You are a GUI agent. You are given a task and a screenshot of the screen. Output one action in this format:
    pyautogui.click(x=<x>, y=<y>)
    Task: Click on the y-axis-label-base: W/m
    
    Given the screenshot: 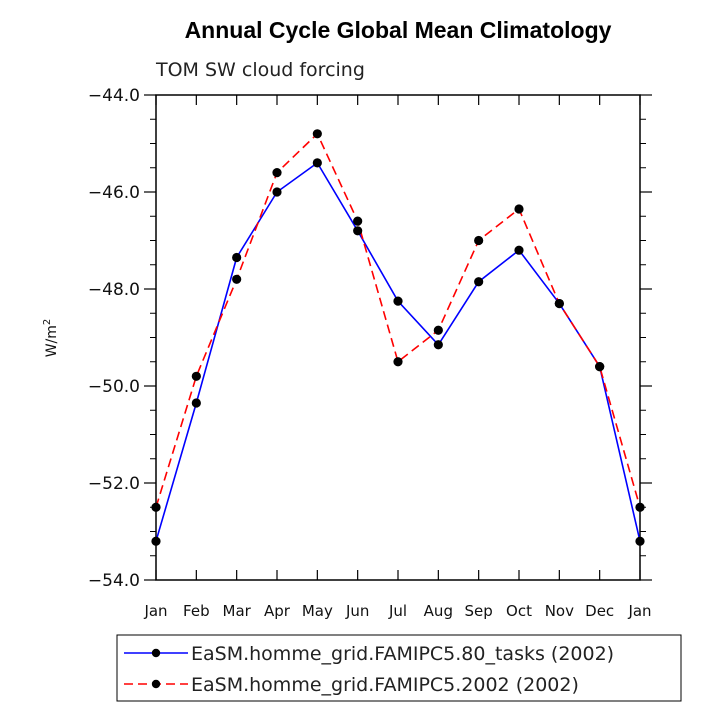 What is the action you would take?
    pyautogui.click(x=52, y=341)
    